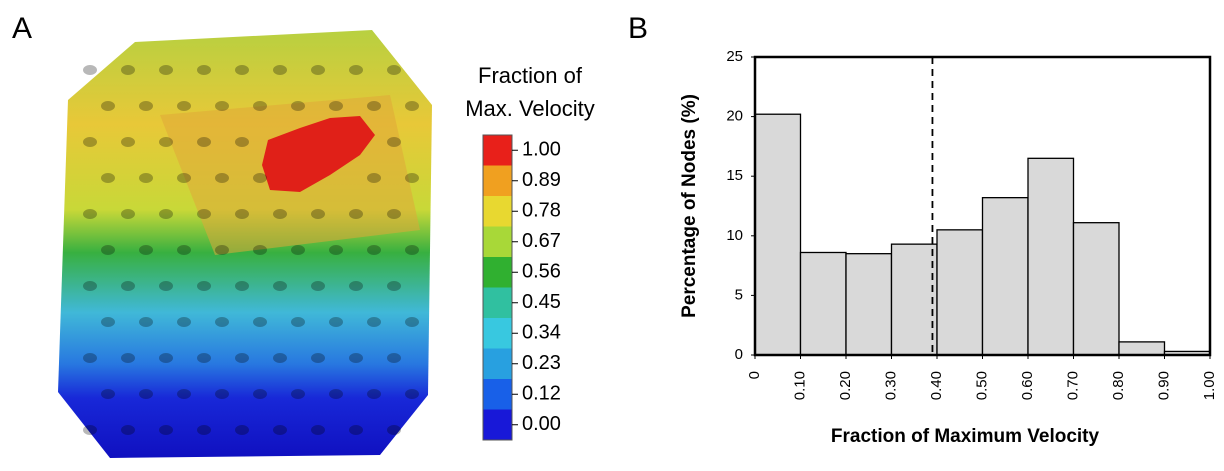  What do you see at coordinates (541, 363) in the screenshot?
I see `colorbar-label: 0.23` at bounding box center [541, 363].